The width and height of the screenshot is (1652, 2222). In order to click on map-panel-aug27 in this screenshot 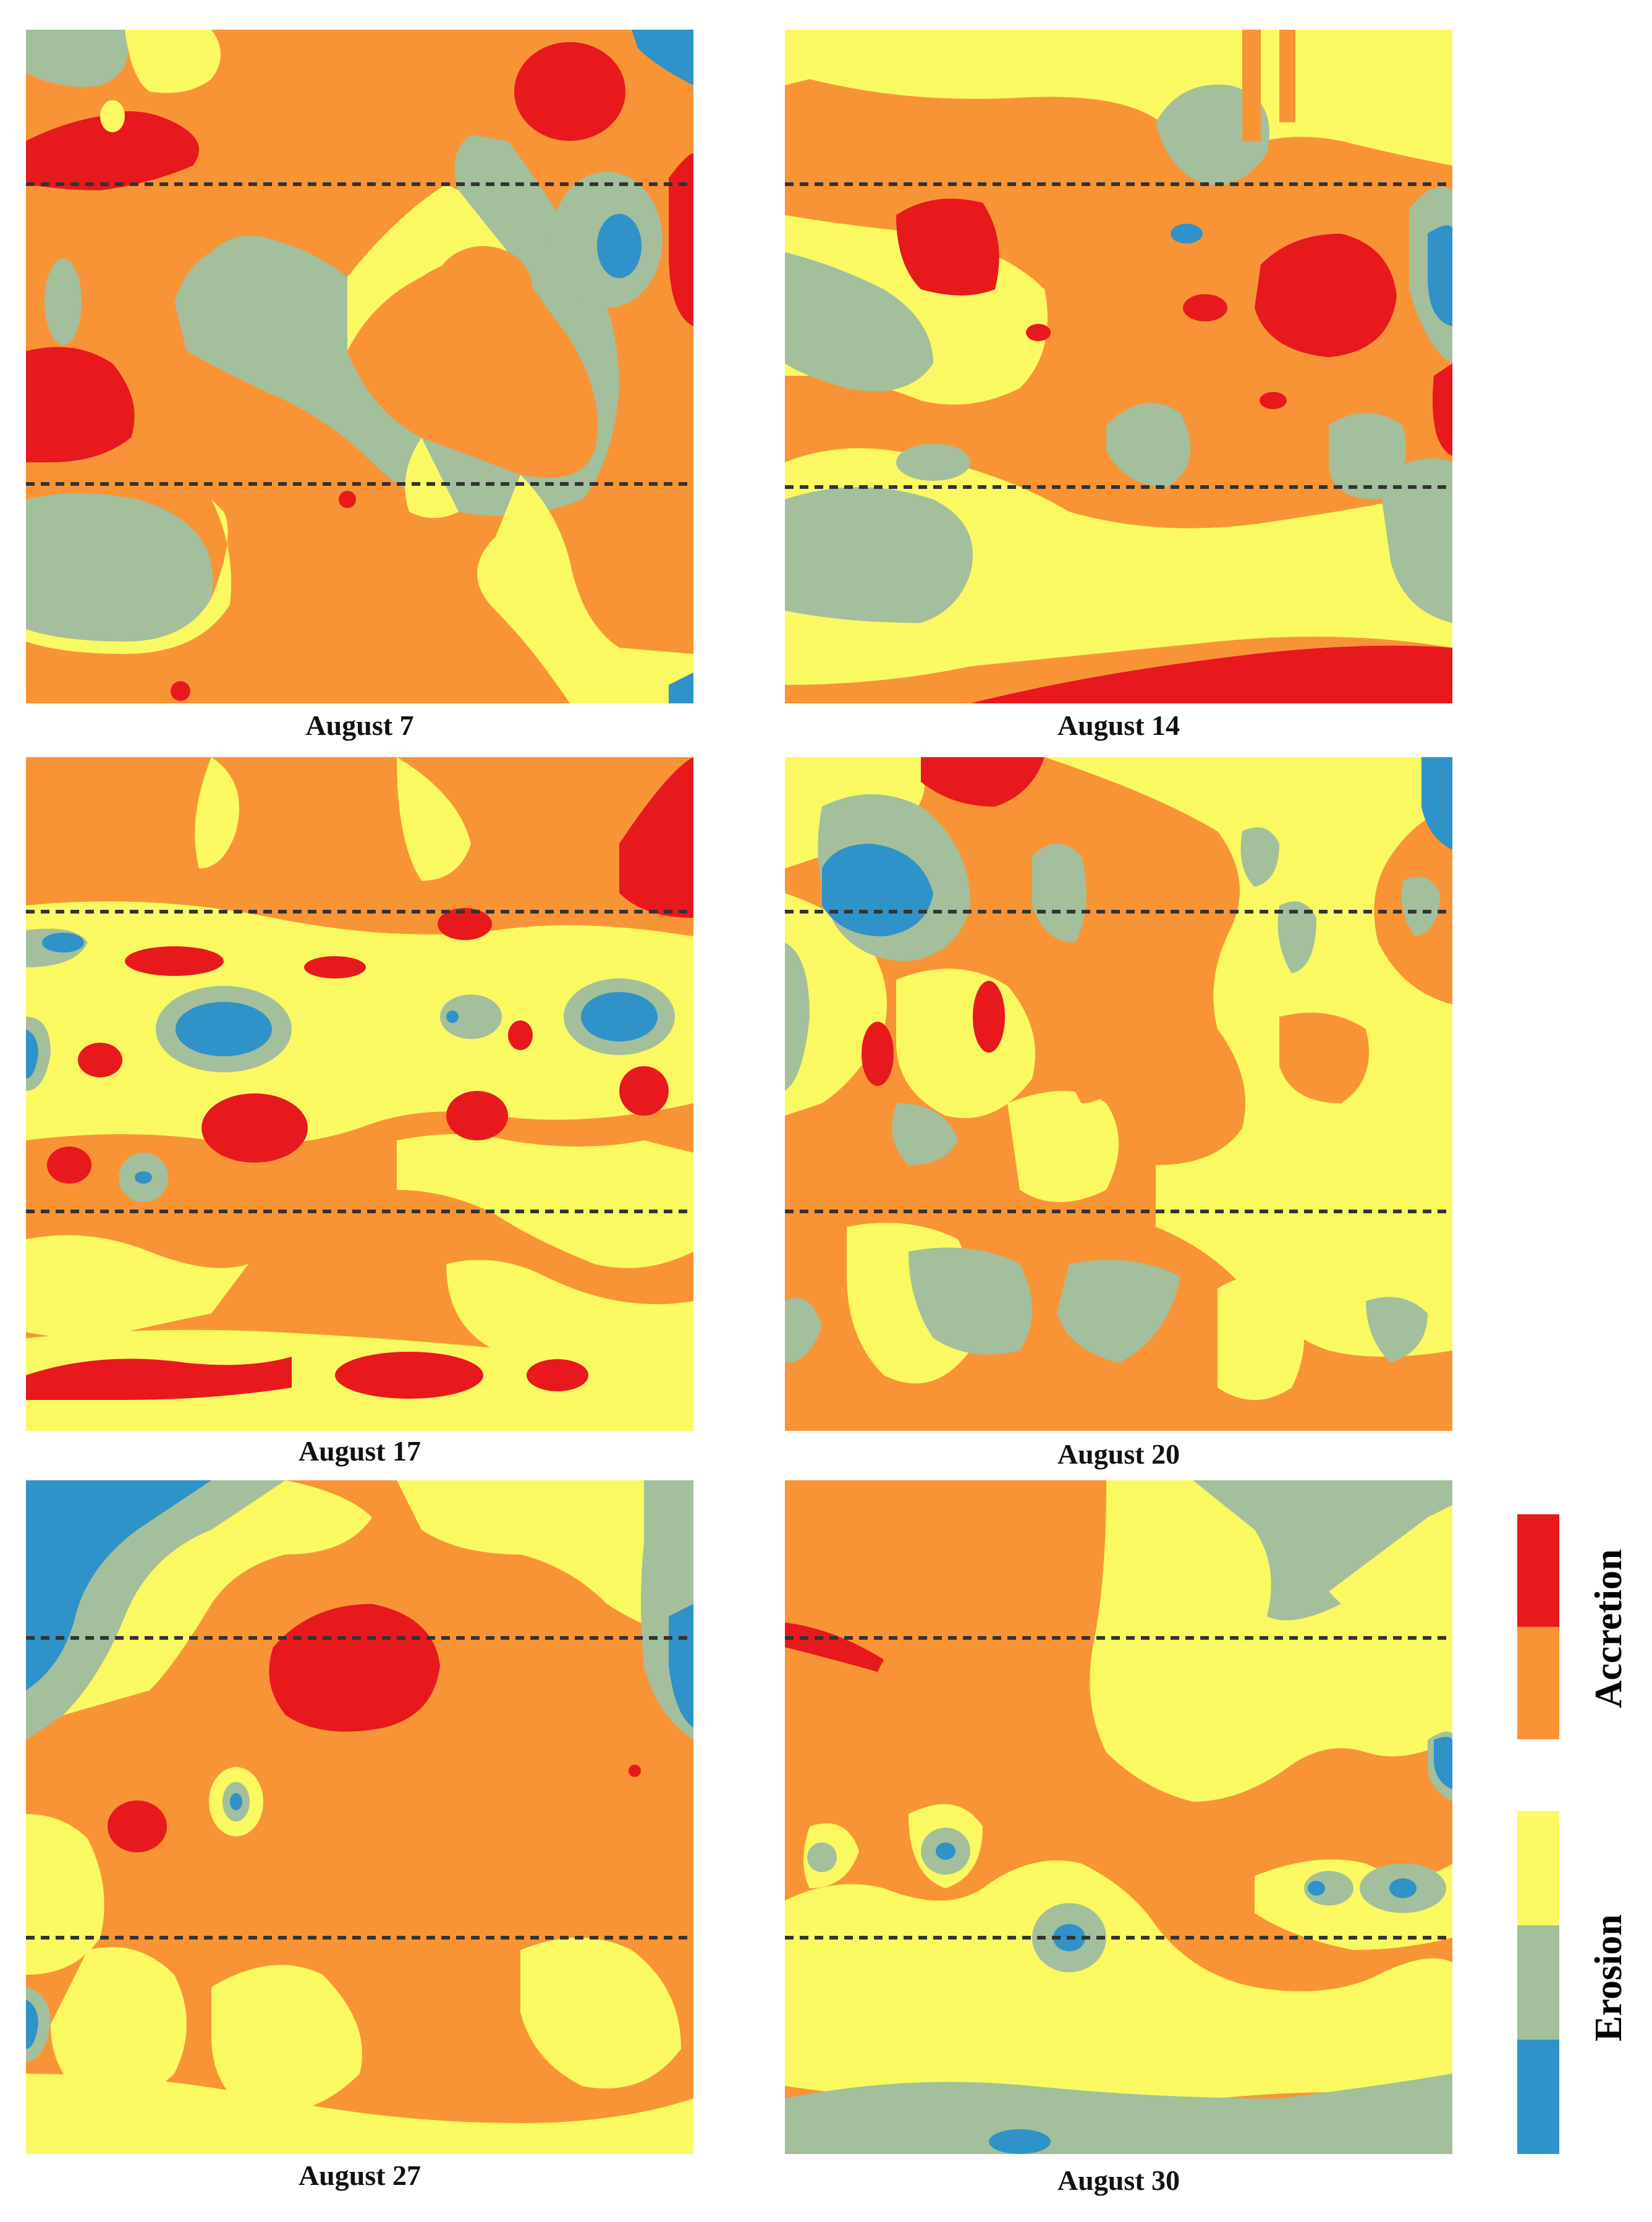, I will do `click(359, 1817)`.